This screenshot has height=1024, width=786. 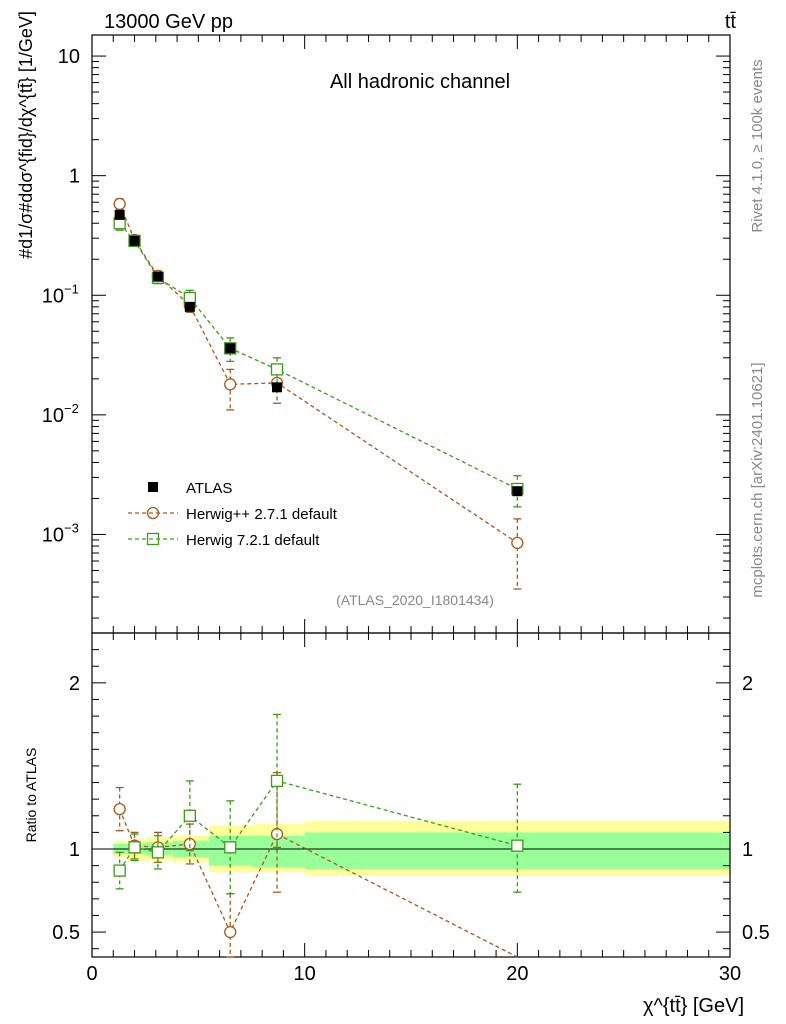 What do you see at coordinates (747, 684) in the screenshot?
I see `ratio-y-tick-label-right: 2` at bounding box center [747, 684].